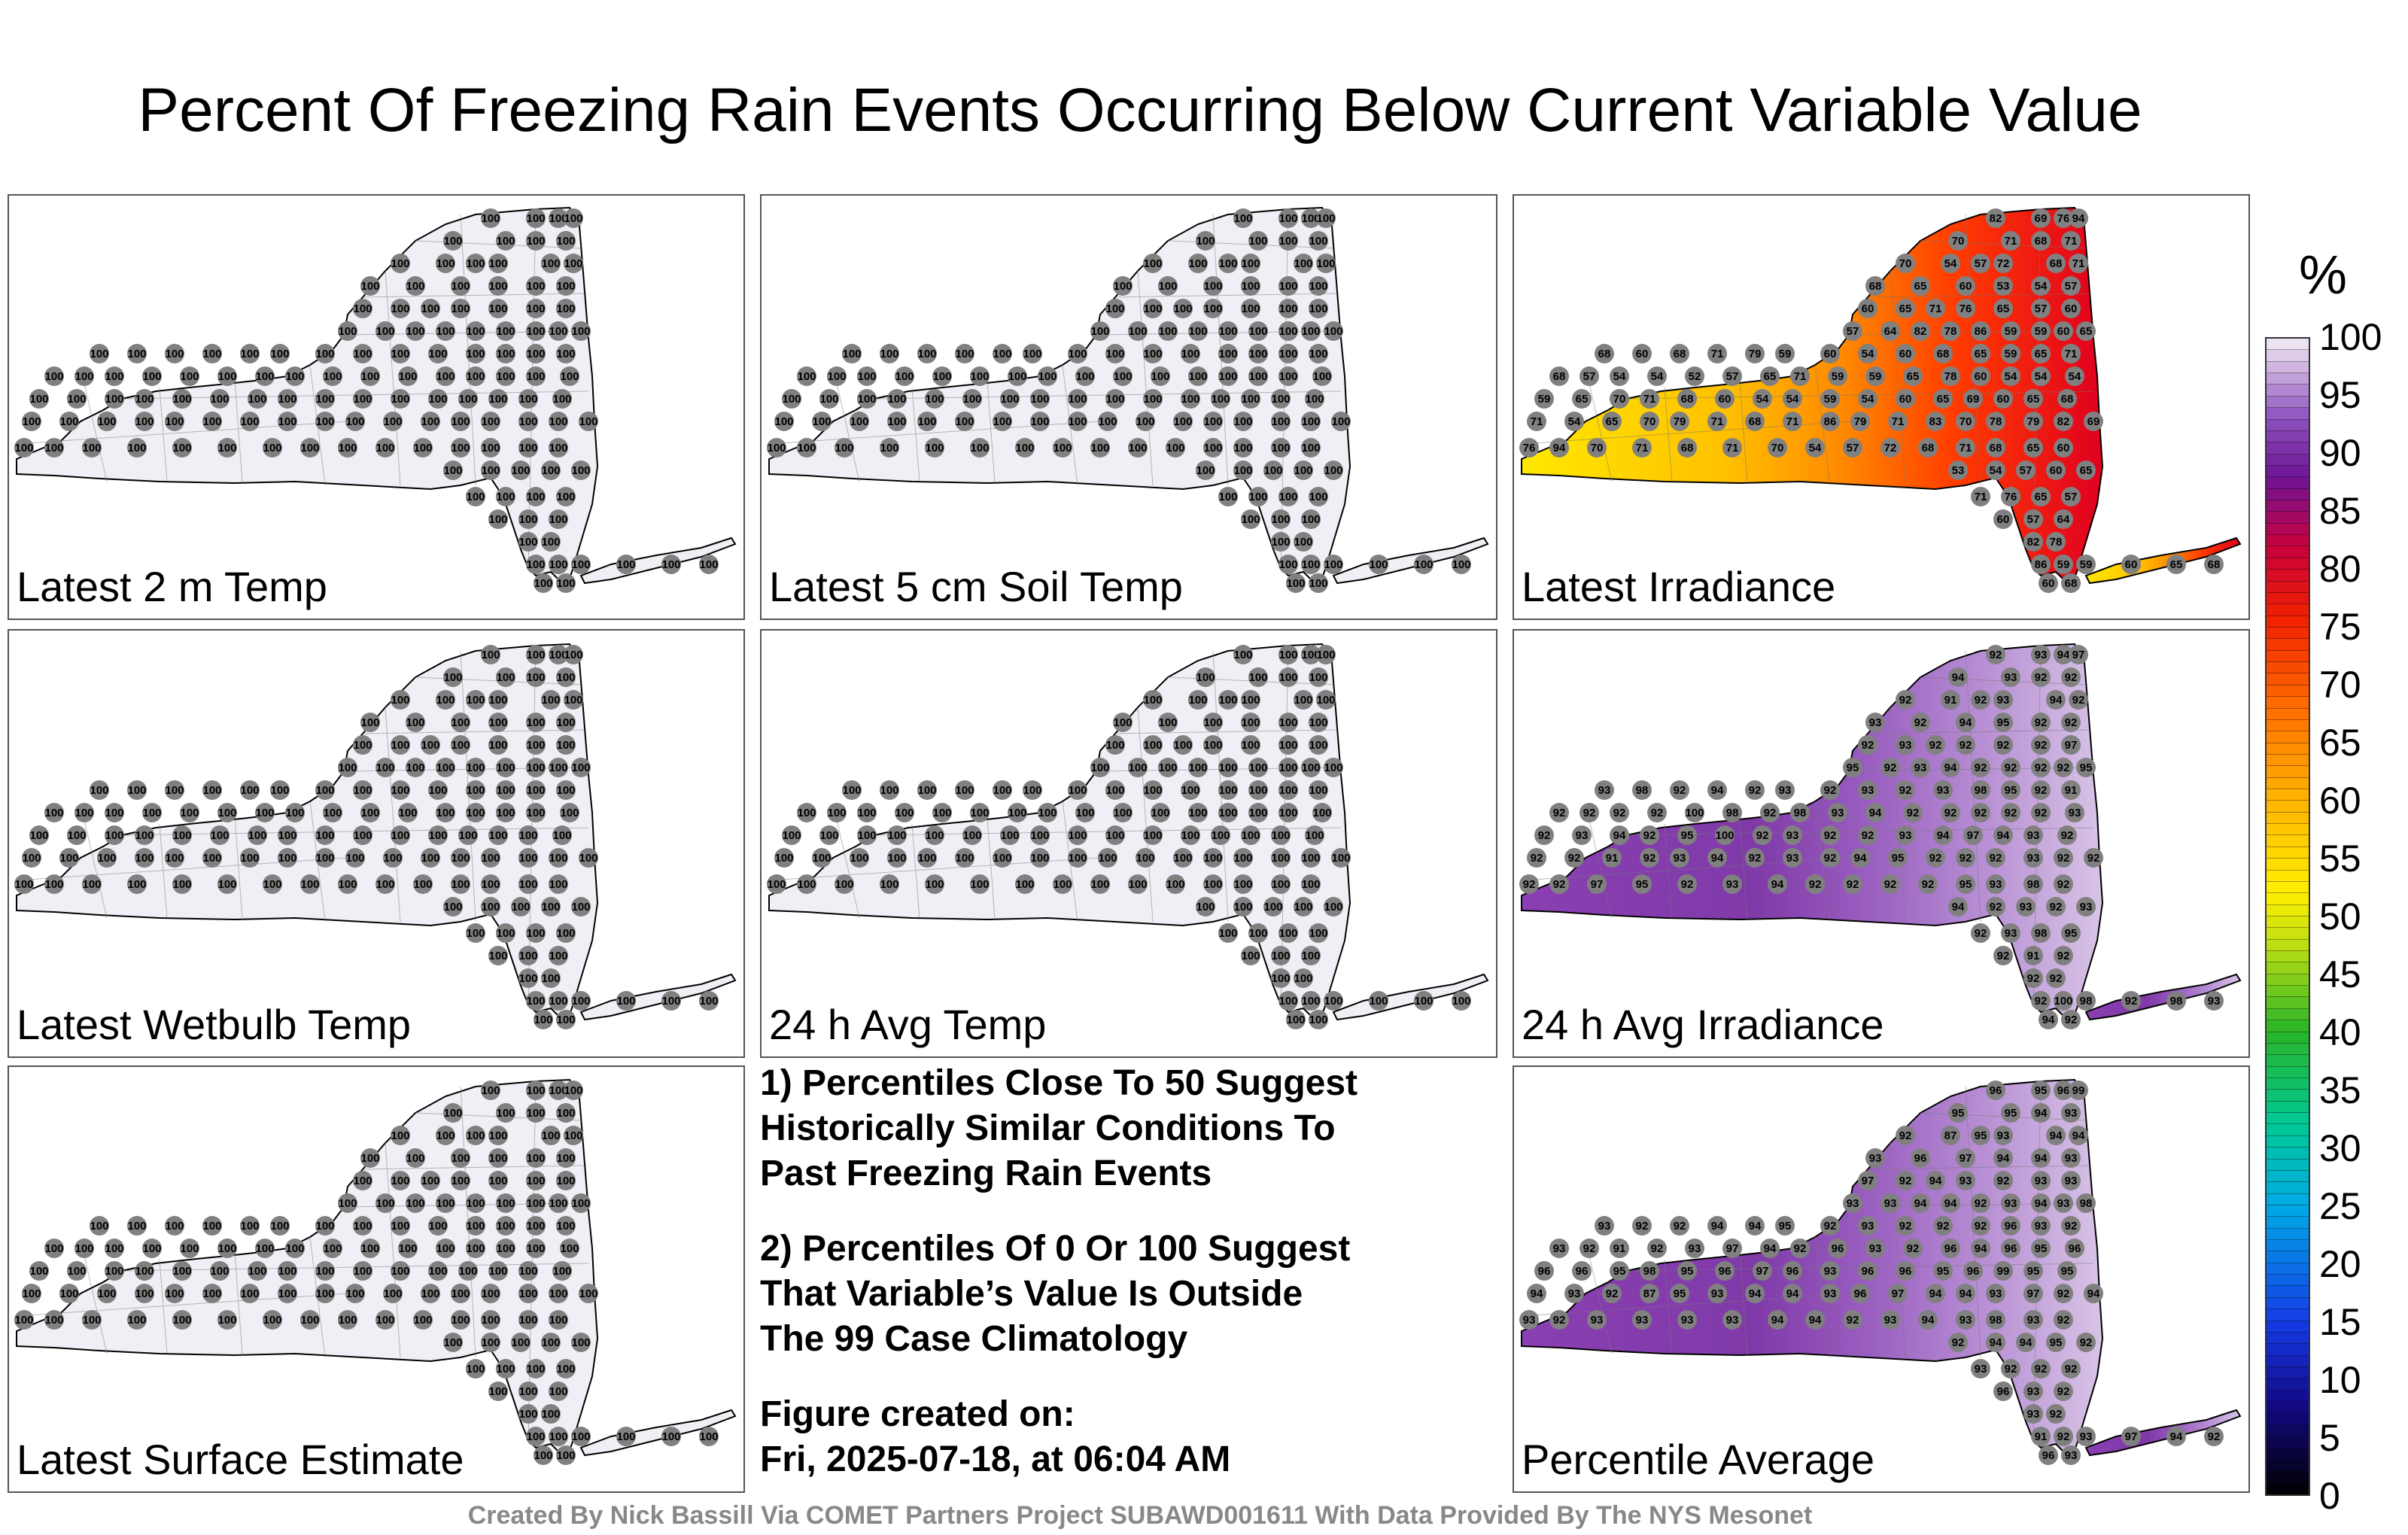 The height and width of the screenshot is (1535, 2408). Describe the element at coordinates (2350, 337) in the screenshot. I see `colorbar-tick-label: 100` at that location.